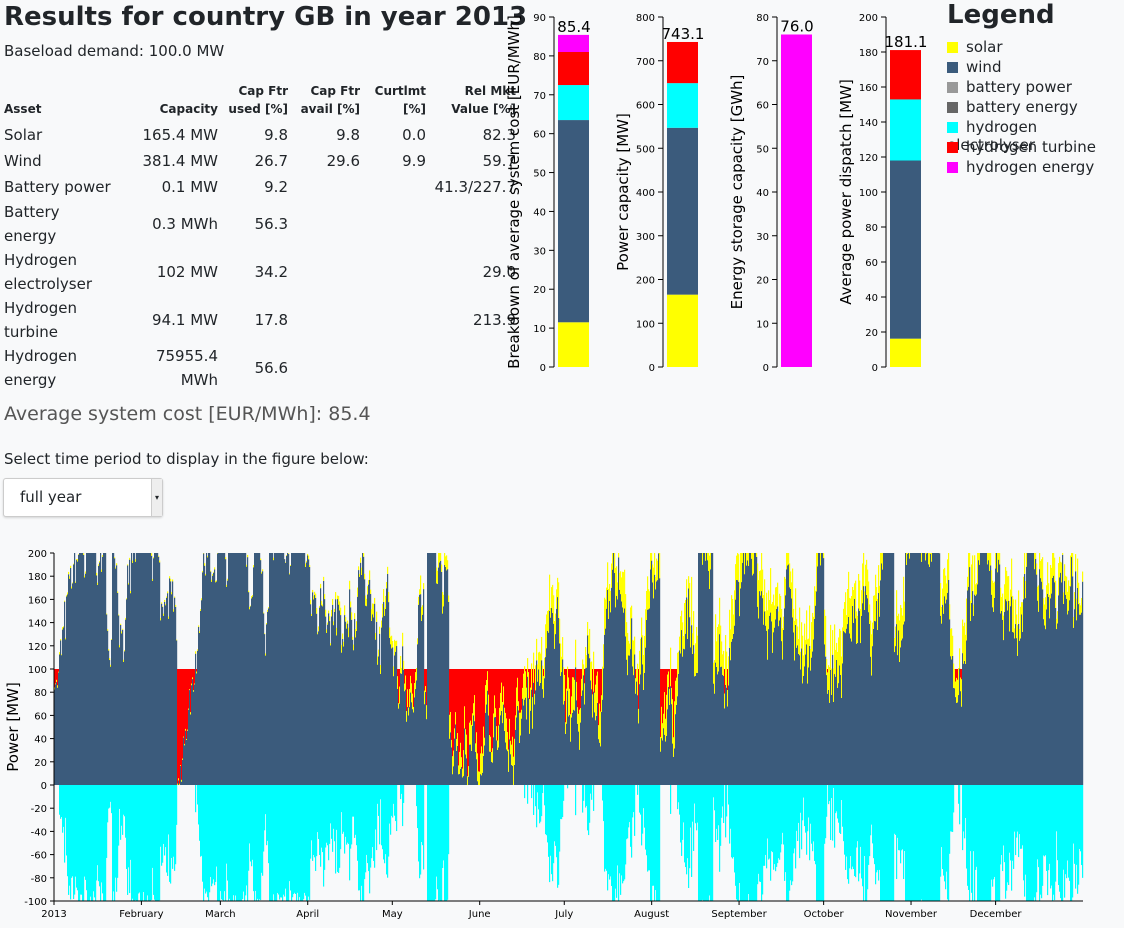  Describe the element at coordinates (573, 43) in the screenshot. I see `bar-segment-hydrogen-energy` at that location.